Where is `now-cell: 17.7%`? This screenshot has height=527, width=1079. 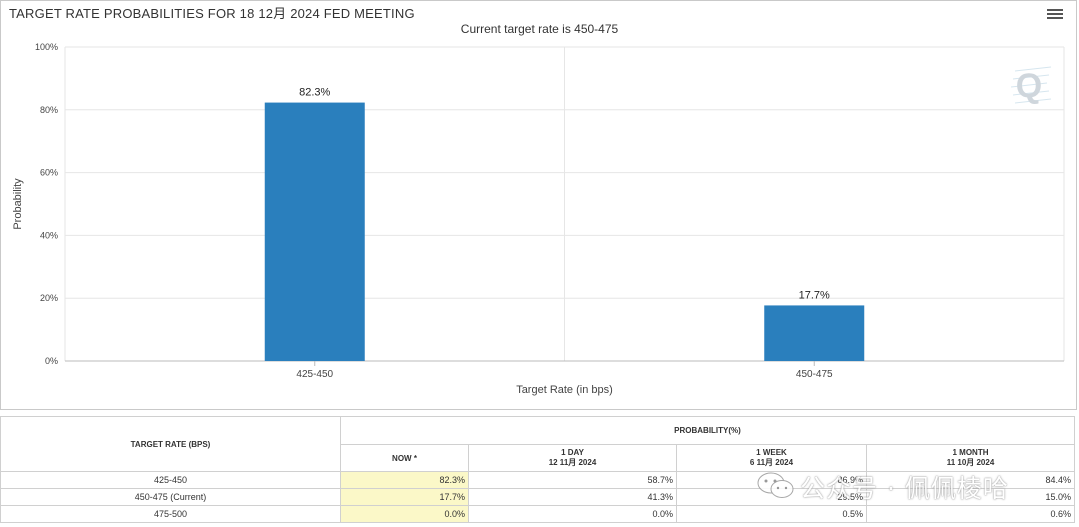 now-cell: 17.7% is located at coordinates (404, 497).